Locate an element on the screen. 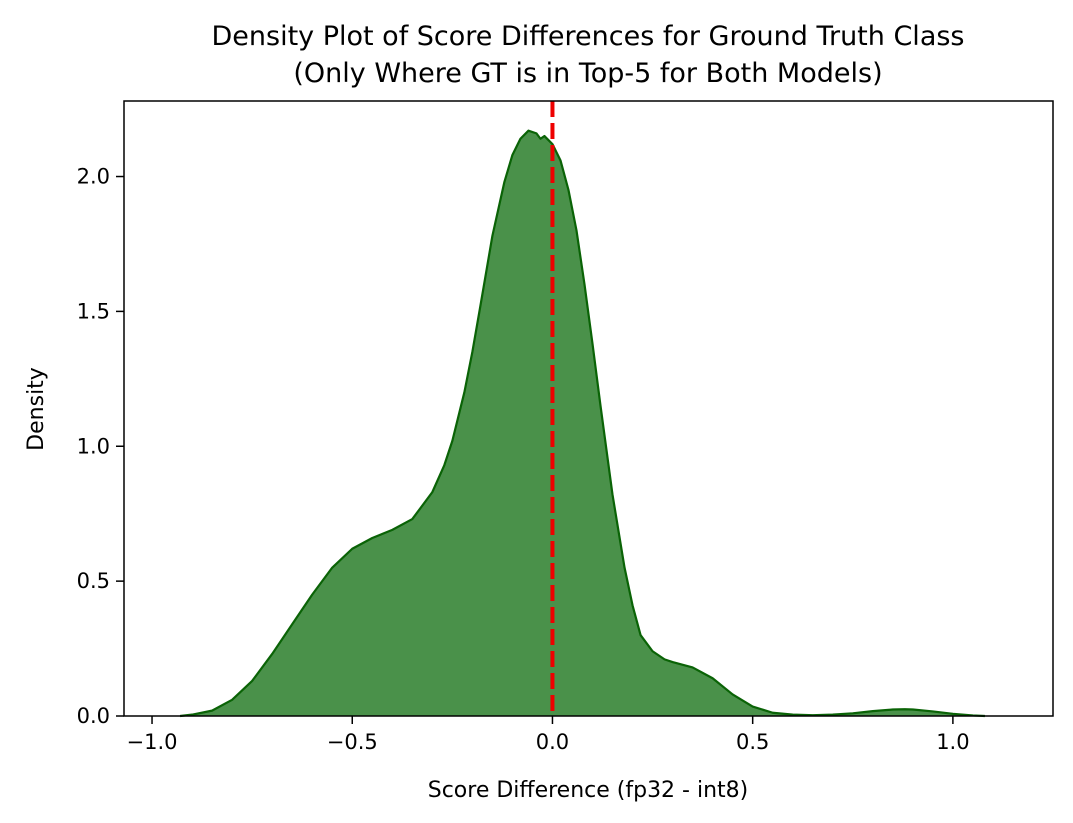 The height and width of the screenshot is (823, 1073). x-tick-label: −1.0 is located at coordinates (152, 742).